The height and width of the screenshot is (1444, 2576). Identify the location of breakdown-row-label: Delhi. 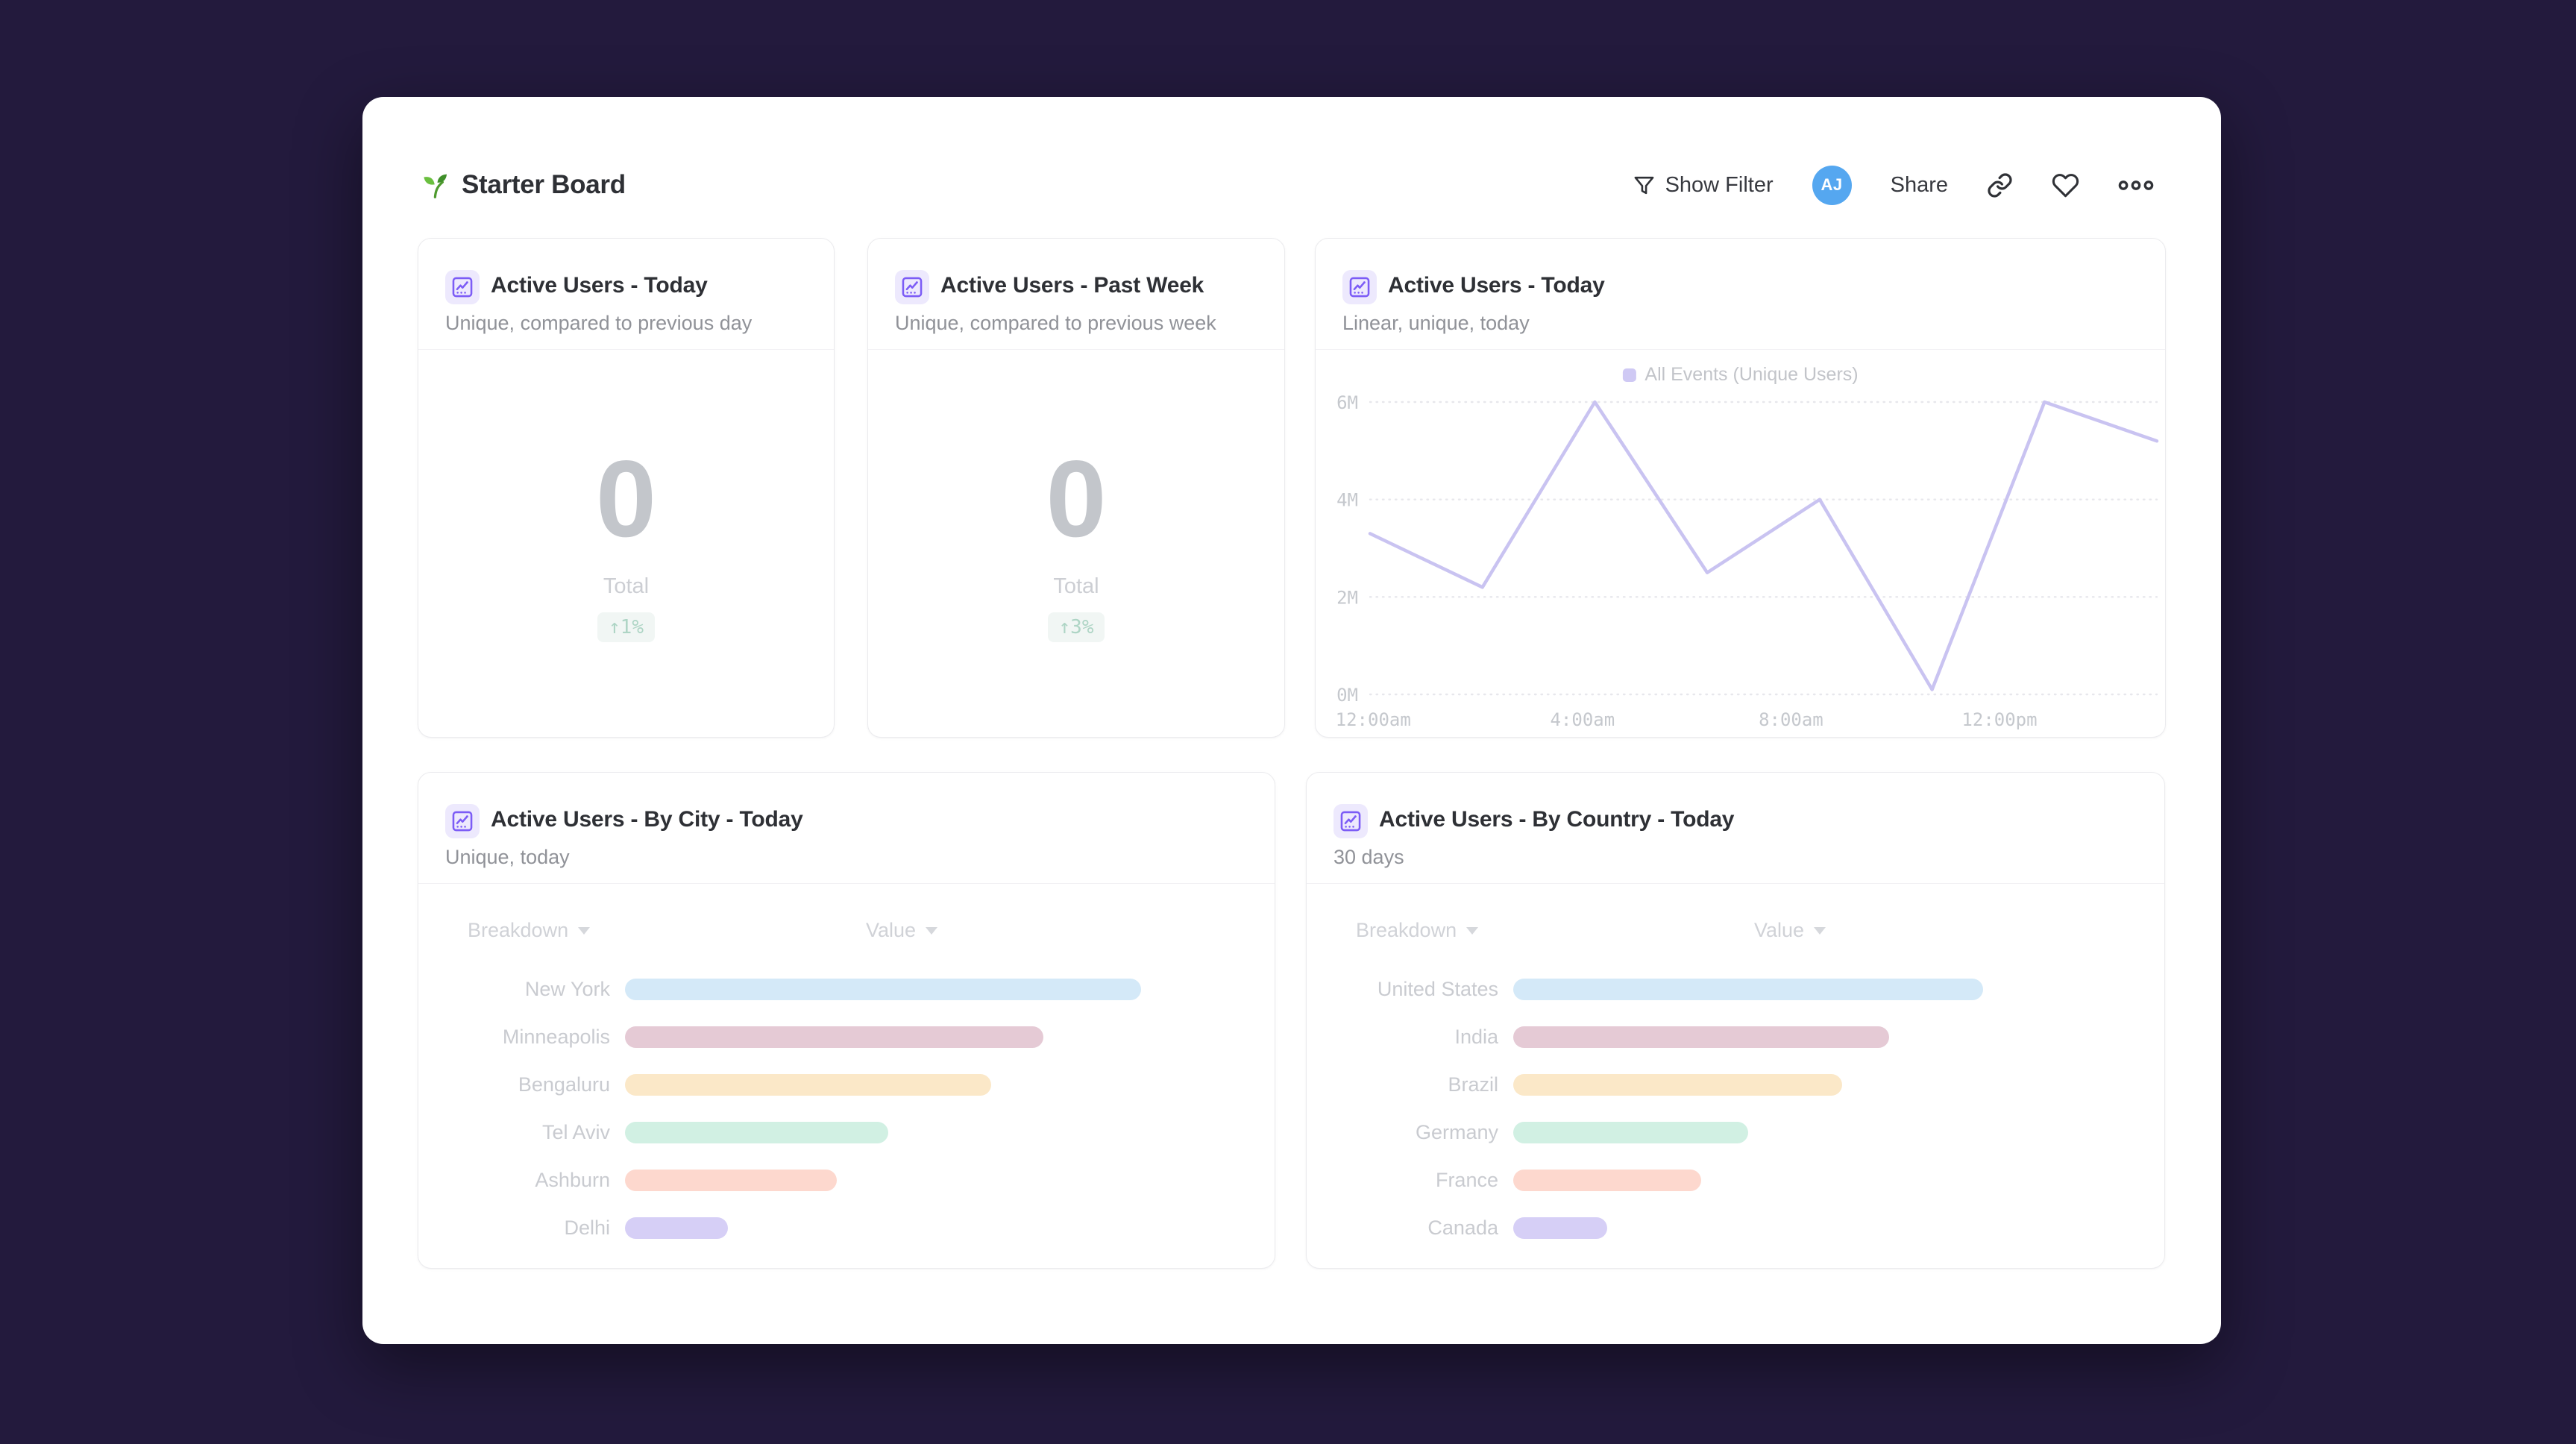
(587, 1227).